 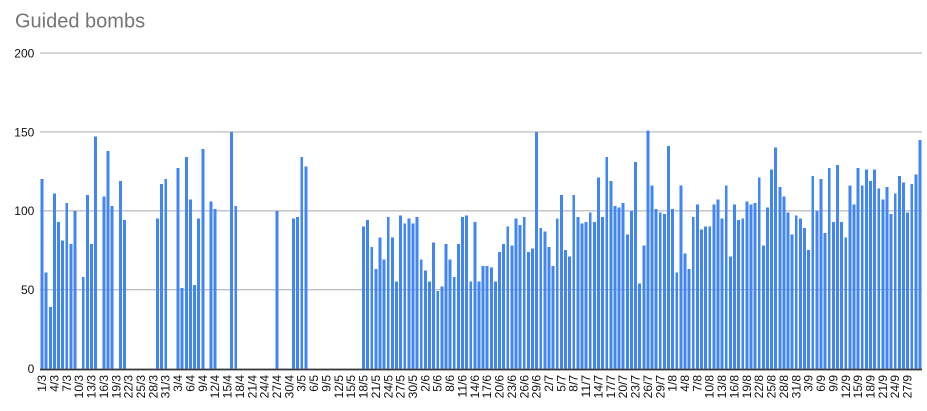 What do you see at coordinates (747, 387) in the screenshot?
I see `svg-text: 19/8` at bounding box center [747, 387].